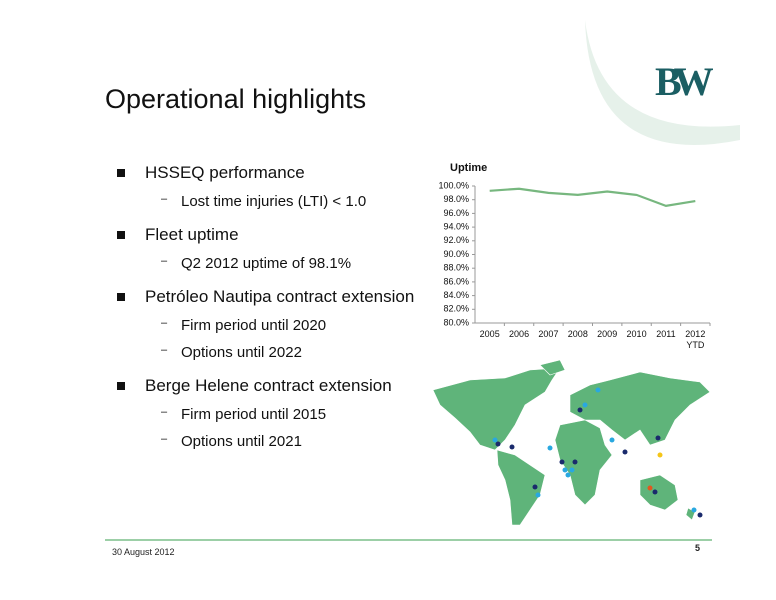 The image size is (776, 600). I want to click on x-tick-label: 2006, so click(519, 334).